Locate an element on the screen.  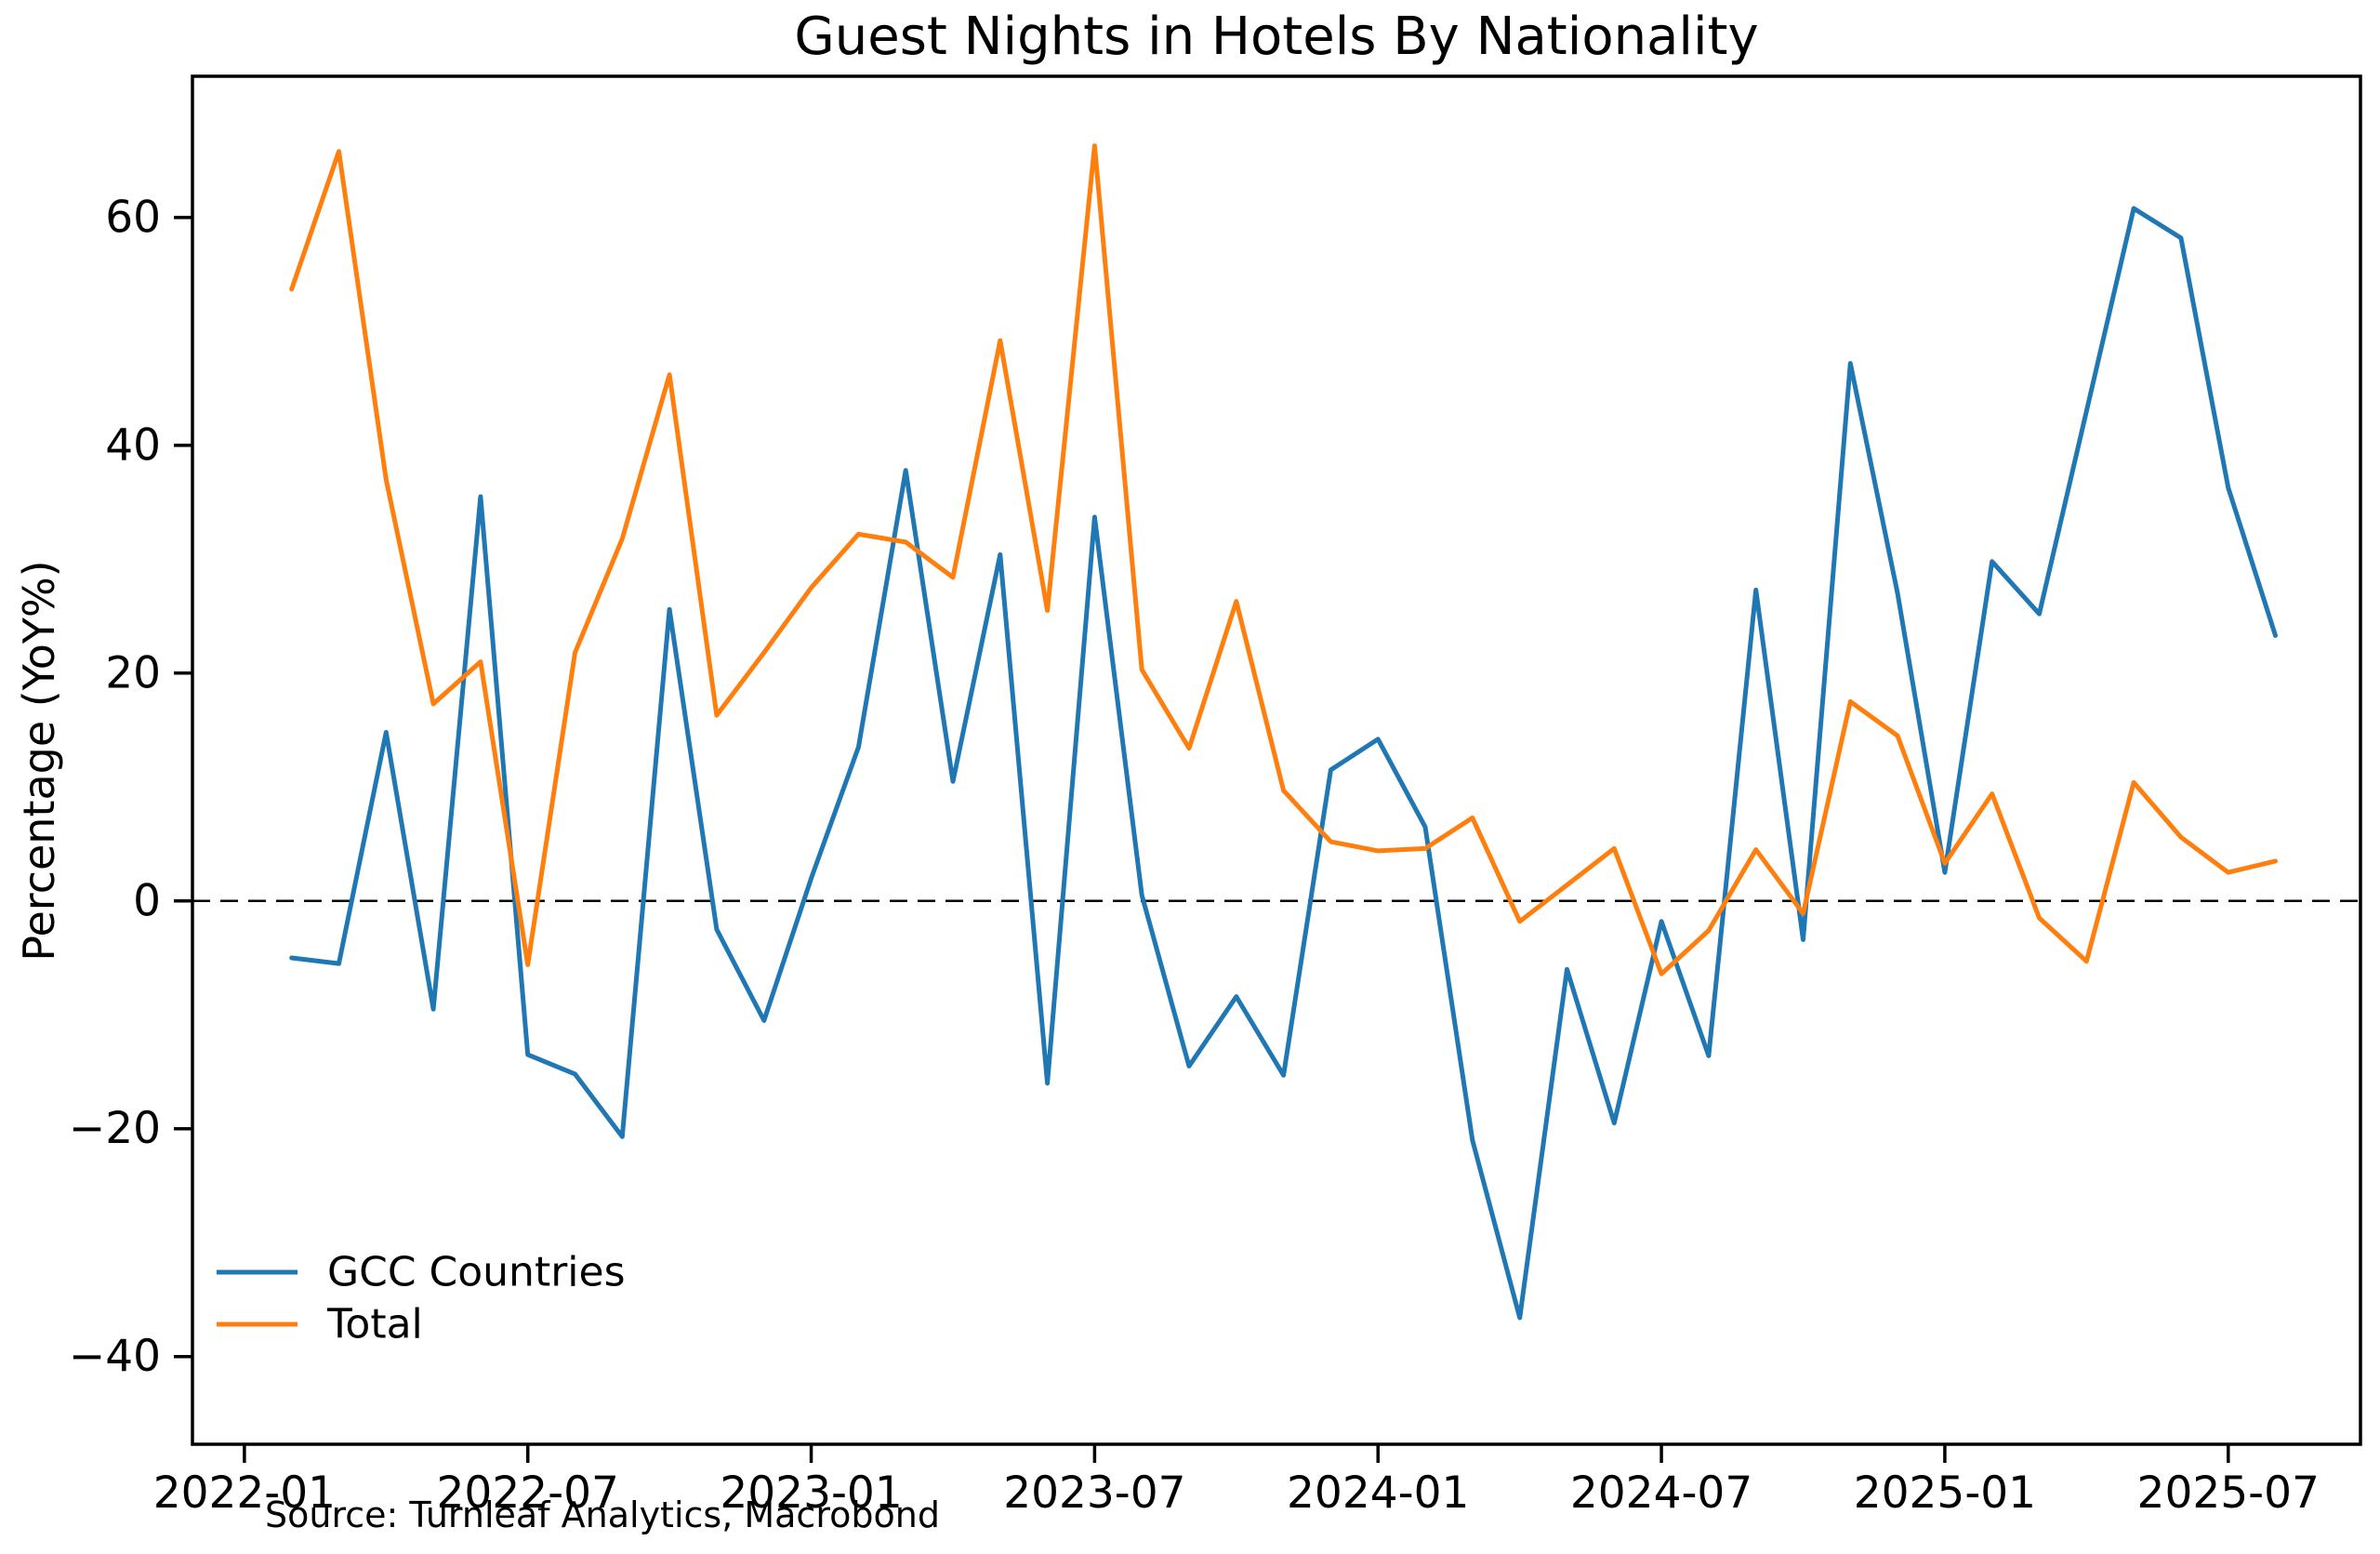
y-tick-label: 60 is located at coordinates (133, 217).